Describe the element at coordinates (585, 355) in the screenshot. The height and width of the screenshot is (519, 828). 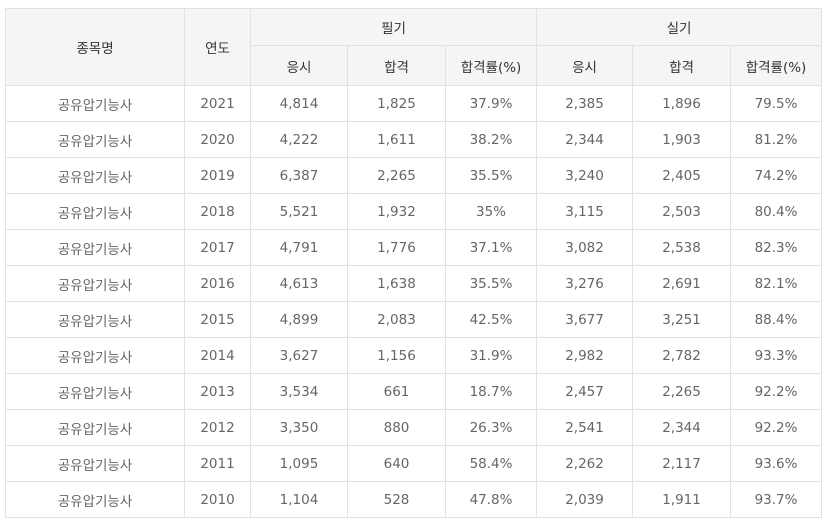
I see `cell-practical-applicants: 2,982` at that location.